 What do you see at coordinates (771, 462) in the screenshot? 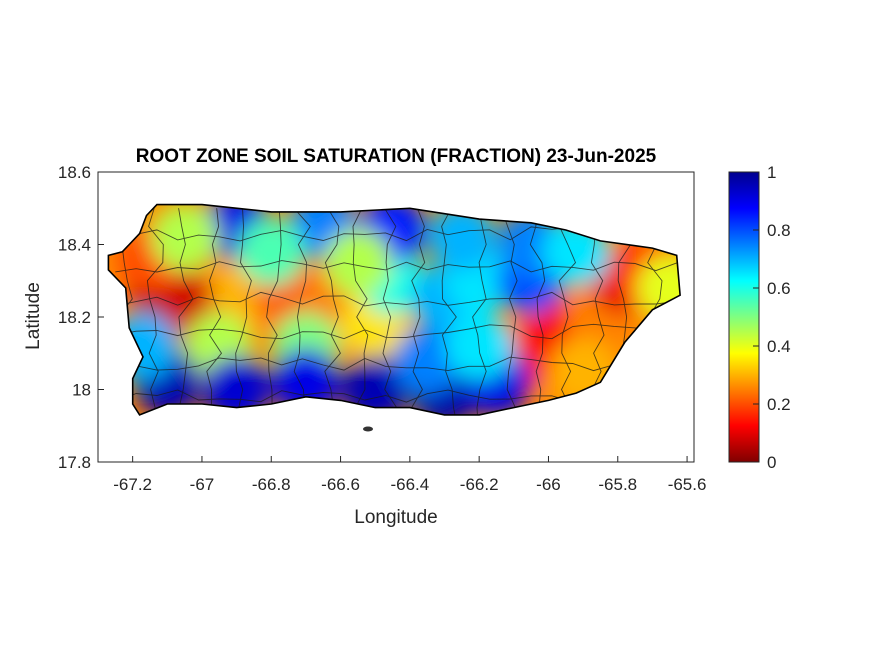
I see `colorbar-tick-label: 0` at bounding box center [771, 462].